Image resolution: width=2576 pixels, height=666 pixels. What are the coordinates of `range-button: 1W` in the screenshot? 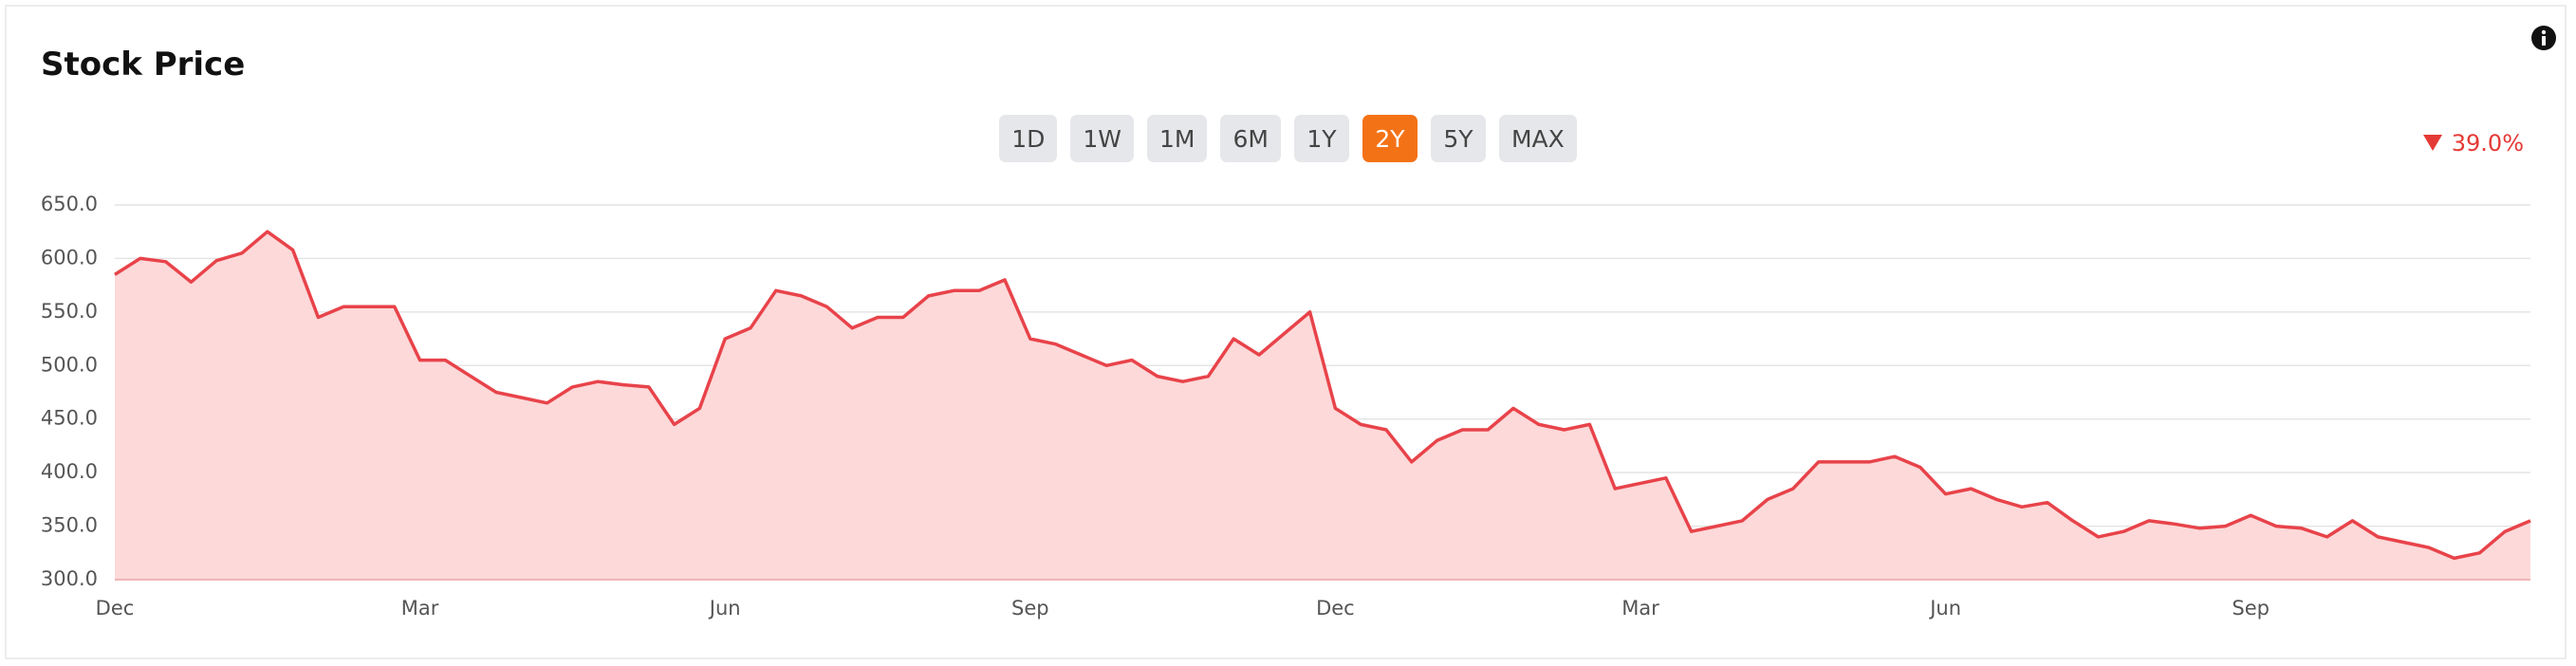 It's located at (1102, 138).